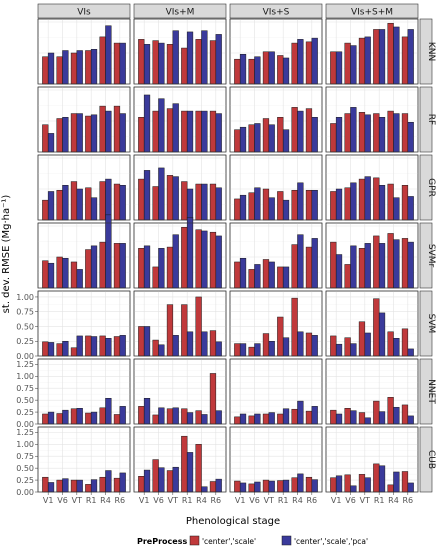  What do you see at coordinates (300, 261) in the screenshot?
I see `bar-svmr-vis-s-r4-s2` at bounding box center [300, 261].